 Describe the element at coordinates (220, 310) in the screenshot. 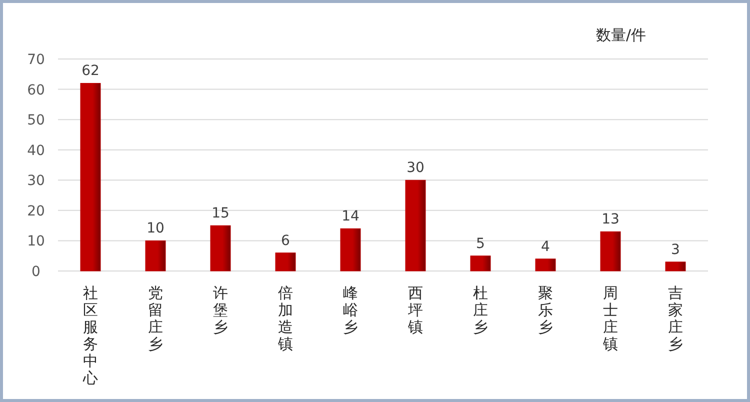

I see `x-tick-label: 许堡乡` at that location.